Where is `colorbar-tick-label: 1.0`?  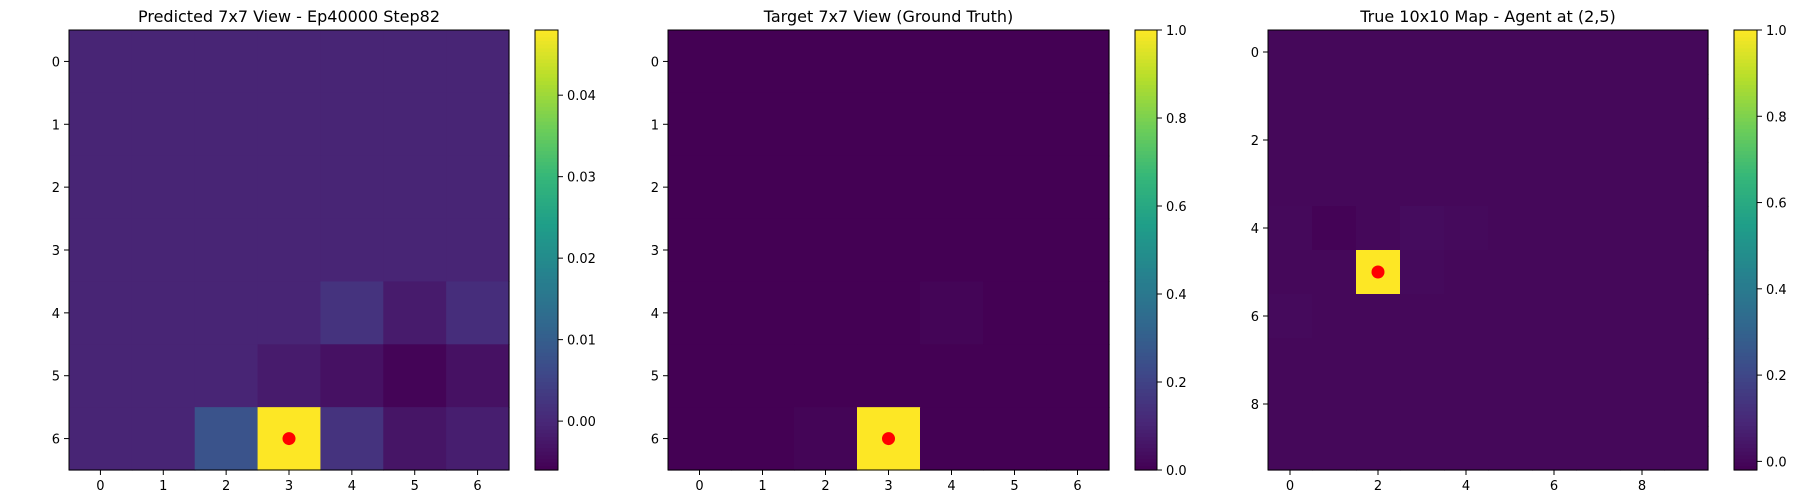
colorbar-tick-label: 1.0 is located at coordinates (1776, 31).